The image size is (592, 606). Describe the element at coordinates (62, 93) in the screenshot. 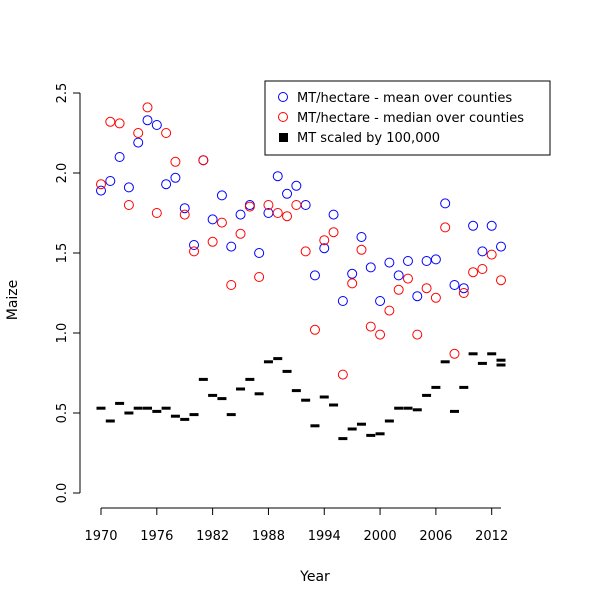

I see `y-tick-label: 2.5` at that location.